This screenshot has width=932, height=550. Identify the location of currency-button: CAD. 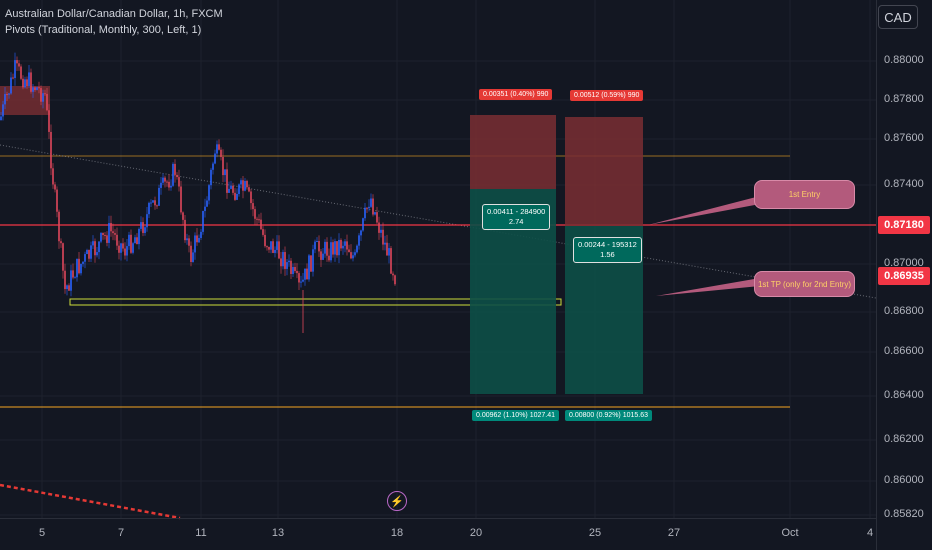
(898, 17).